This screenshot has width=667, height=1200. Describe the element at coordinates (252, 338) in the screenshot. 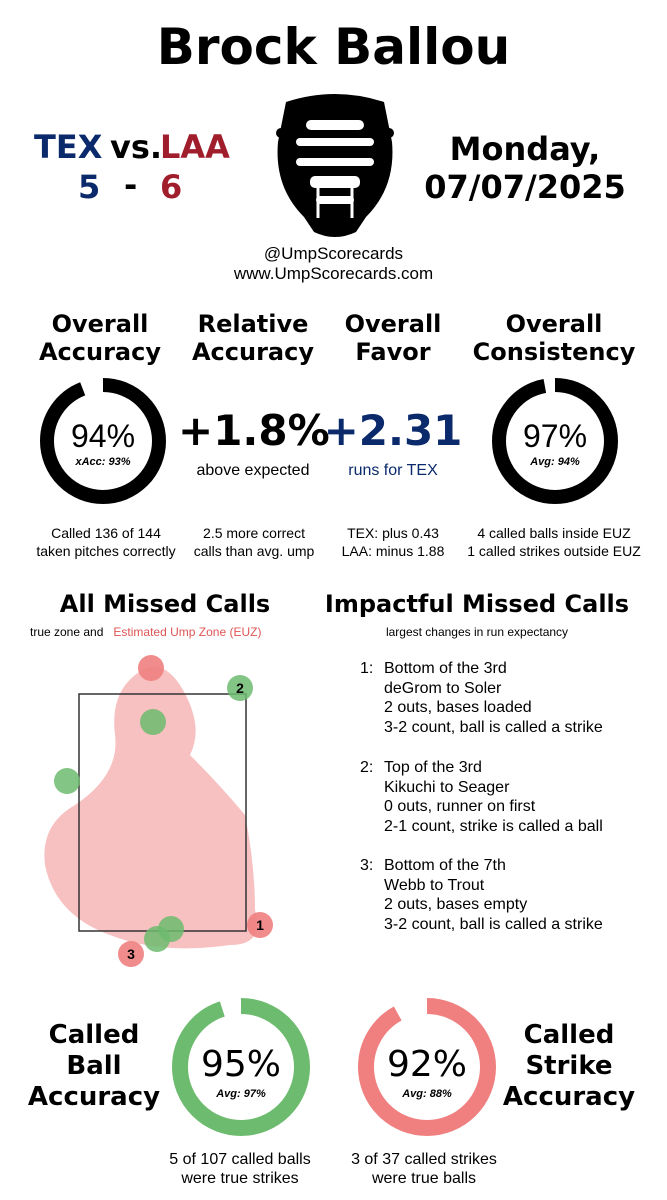

I see `relative-heading: Relative Accuracy` at that location.